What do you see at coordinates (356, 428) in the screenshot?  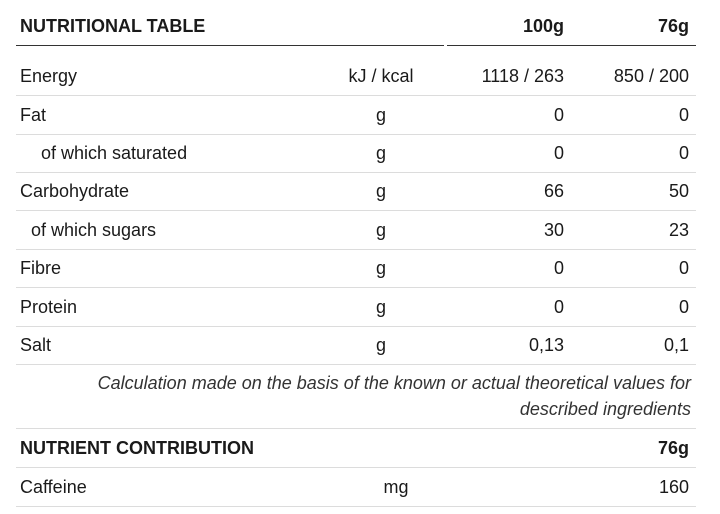 I see `note-divider` at bounding box center [356, 428].